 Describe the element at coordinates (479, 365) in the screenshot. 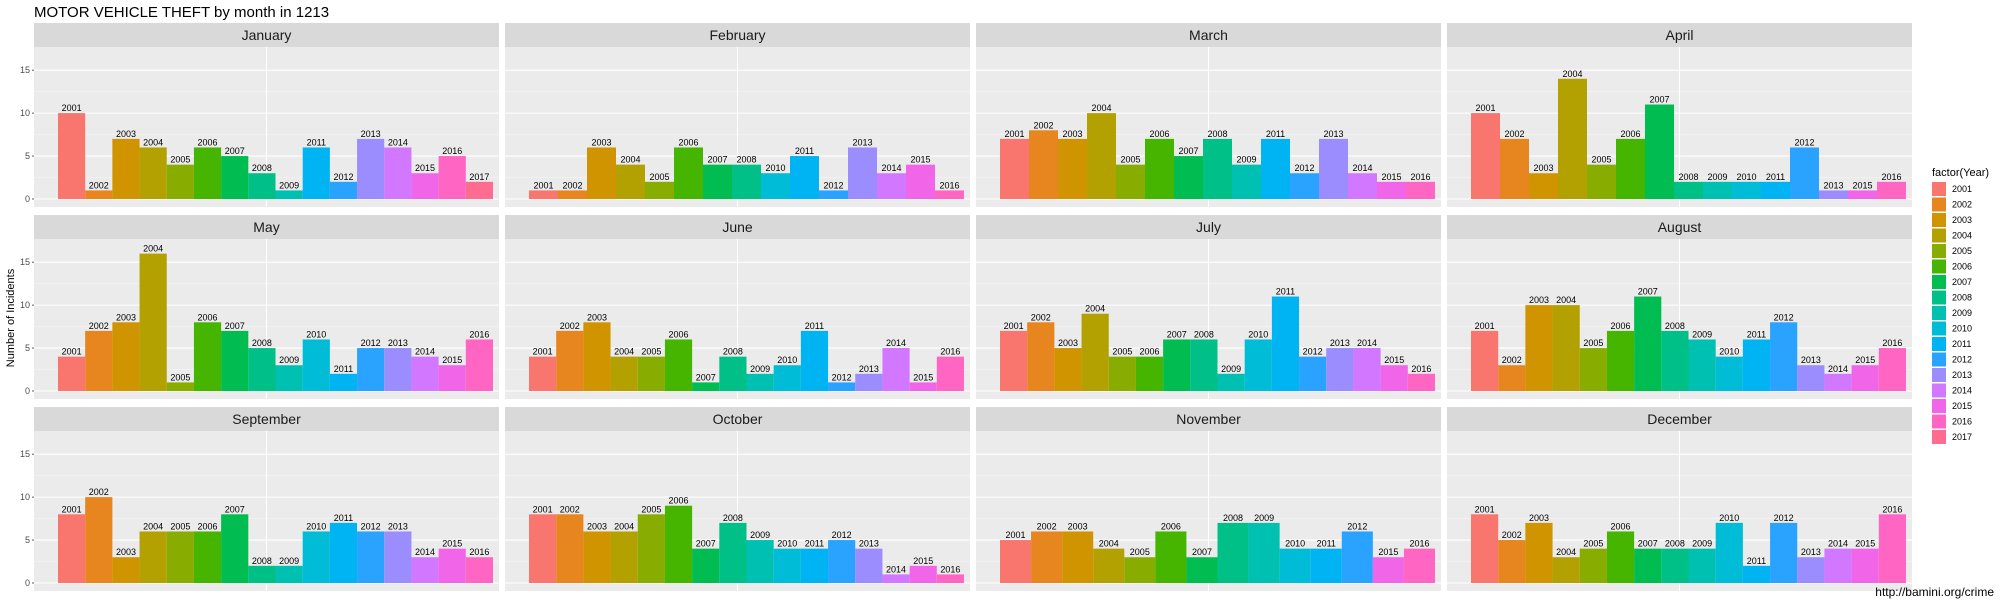

I see `bar-may-2016` at that location.